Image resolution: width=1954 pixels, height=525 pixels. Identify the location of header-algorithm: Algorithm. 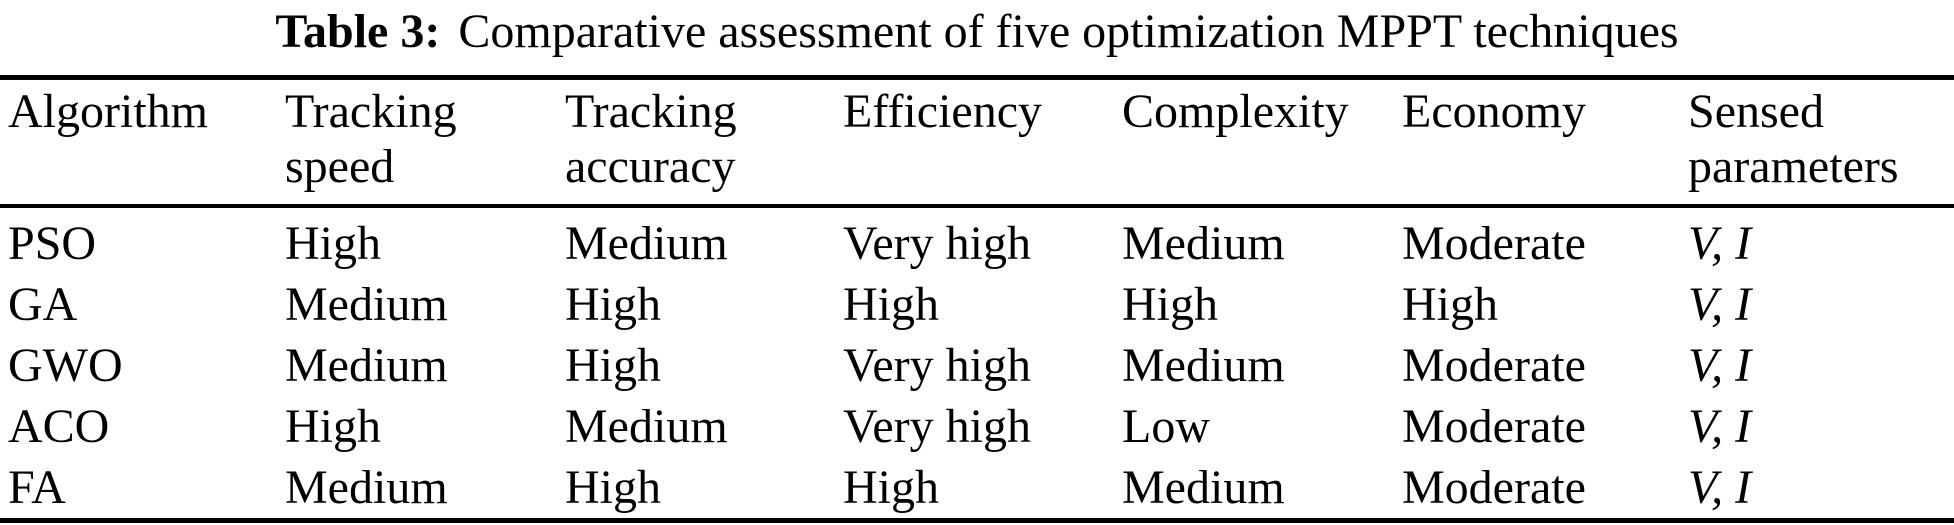
(108, 111).